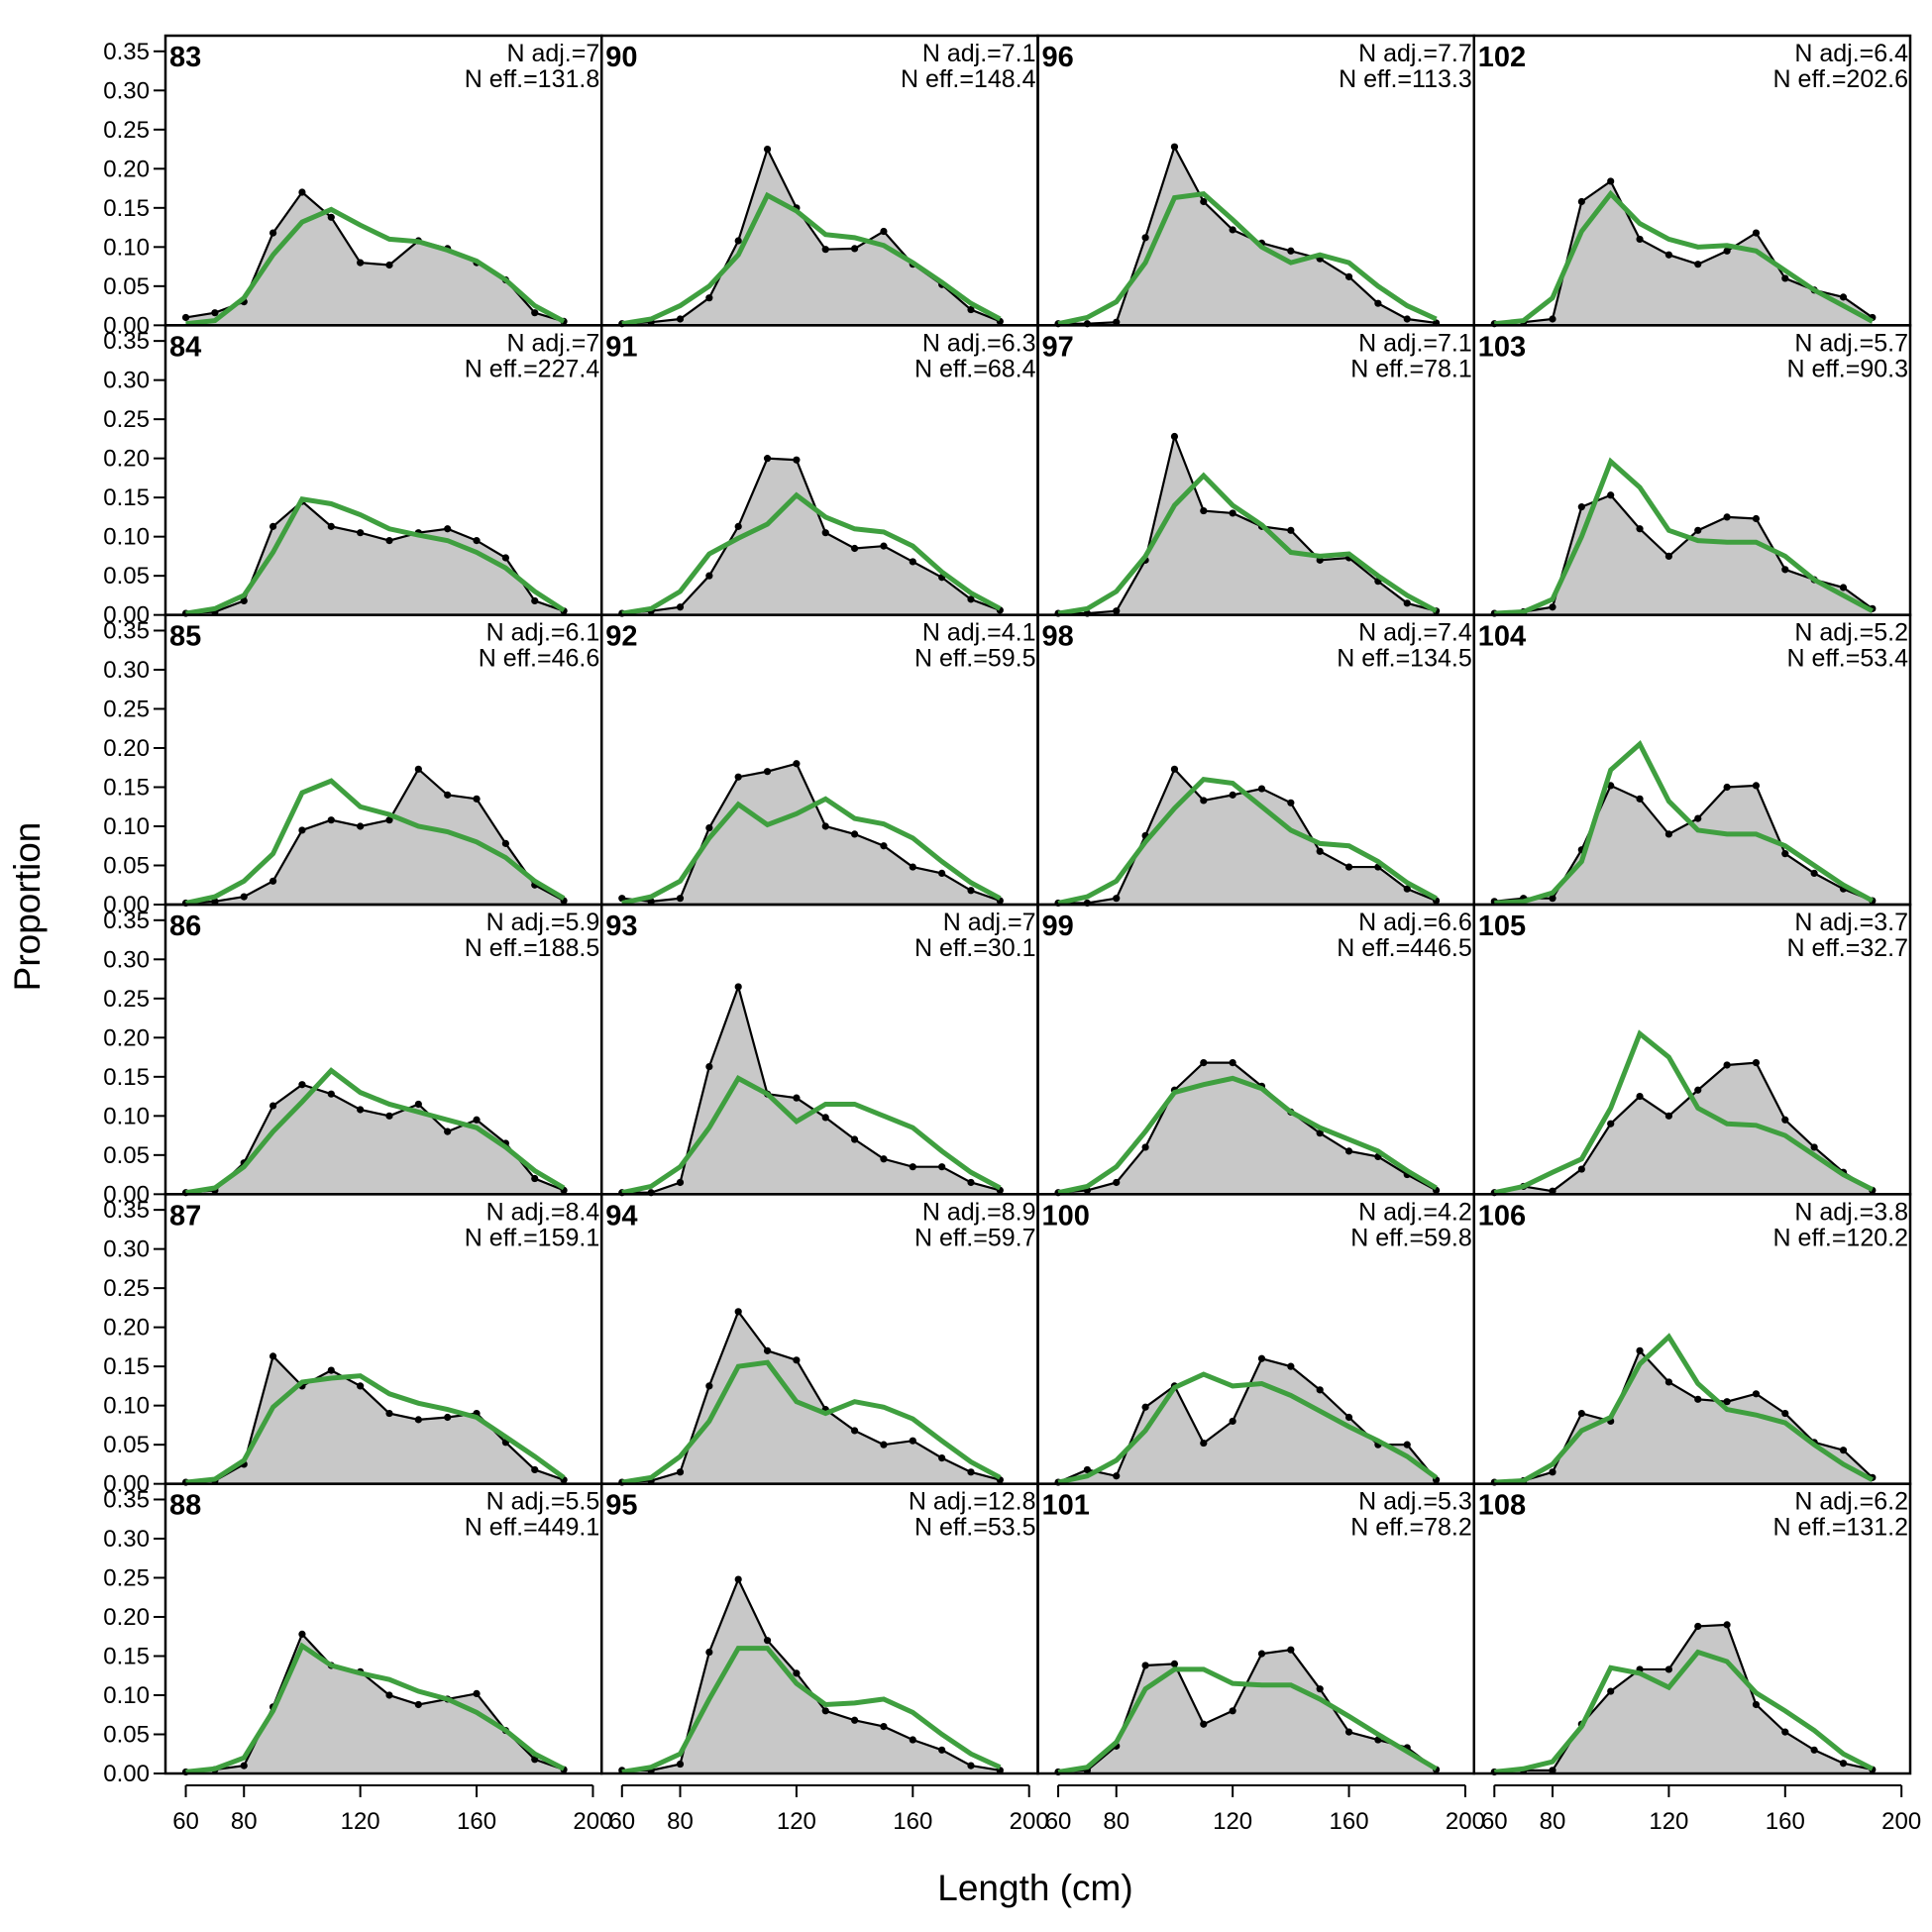 This screenshot has width=1932, height=1932. I want to click on panel-n-adj: N adj.=6.4, so click(1851, 53).